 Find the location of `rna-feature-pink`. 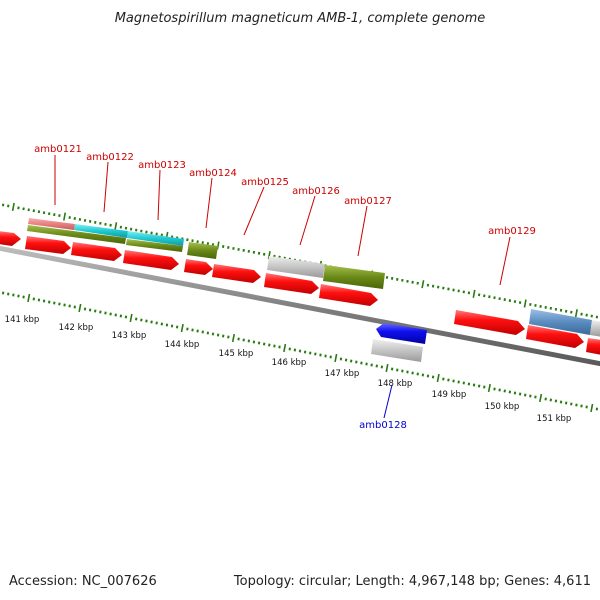

rna-feature-pink is located at coordinates (51, 224).